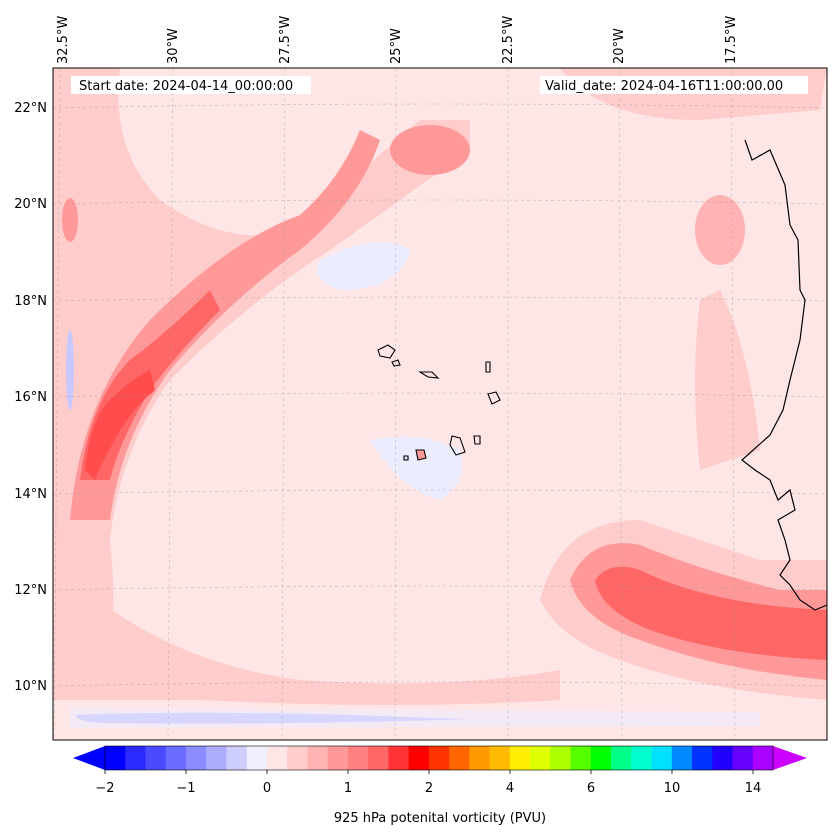 The image size is (837, 836). What do you see at coordinates (185, 788) in the screenshot?
I see `cb-tick-label: −1` at bounding box center [185, 788].